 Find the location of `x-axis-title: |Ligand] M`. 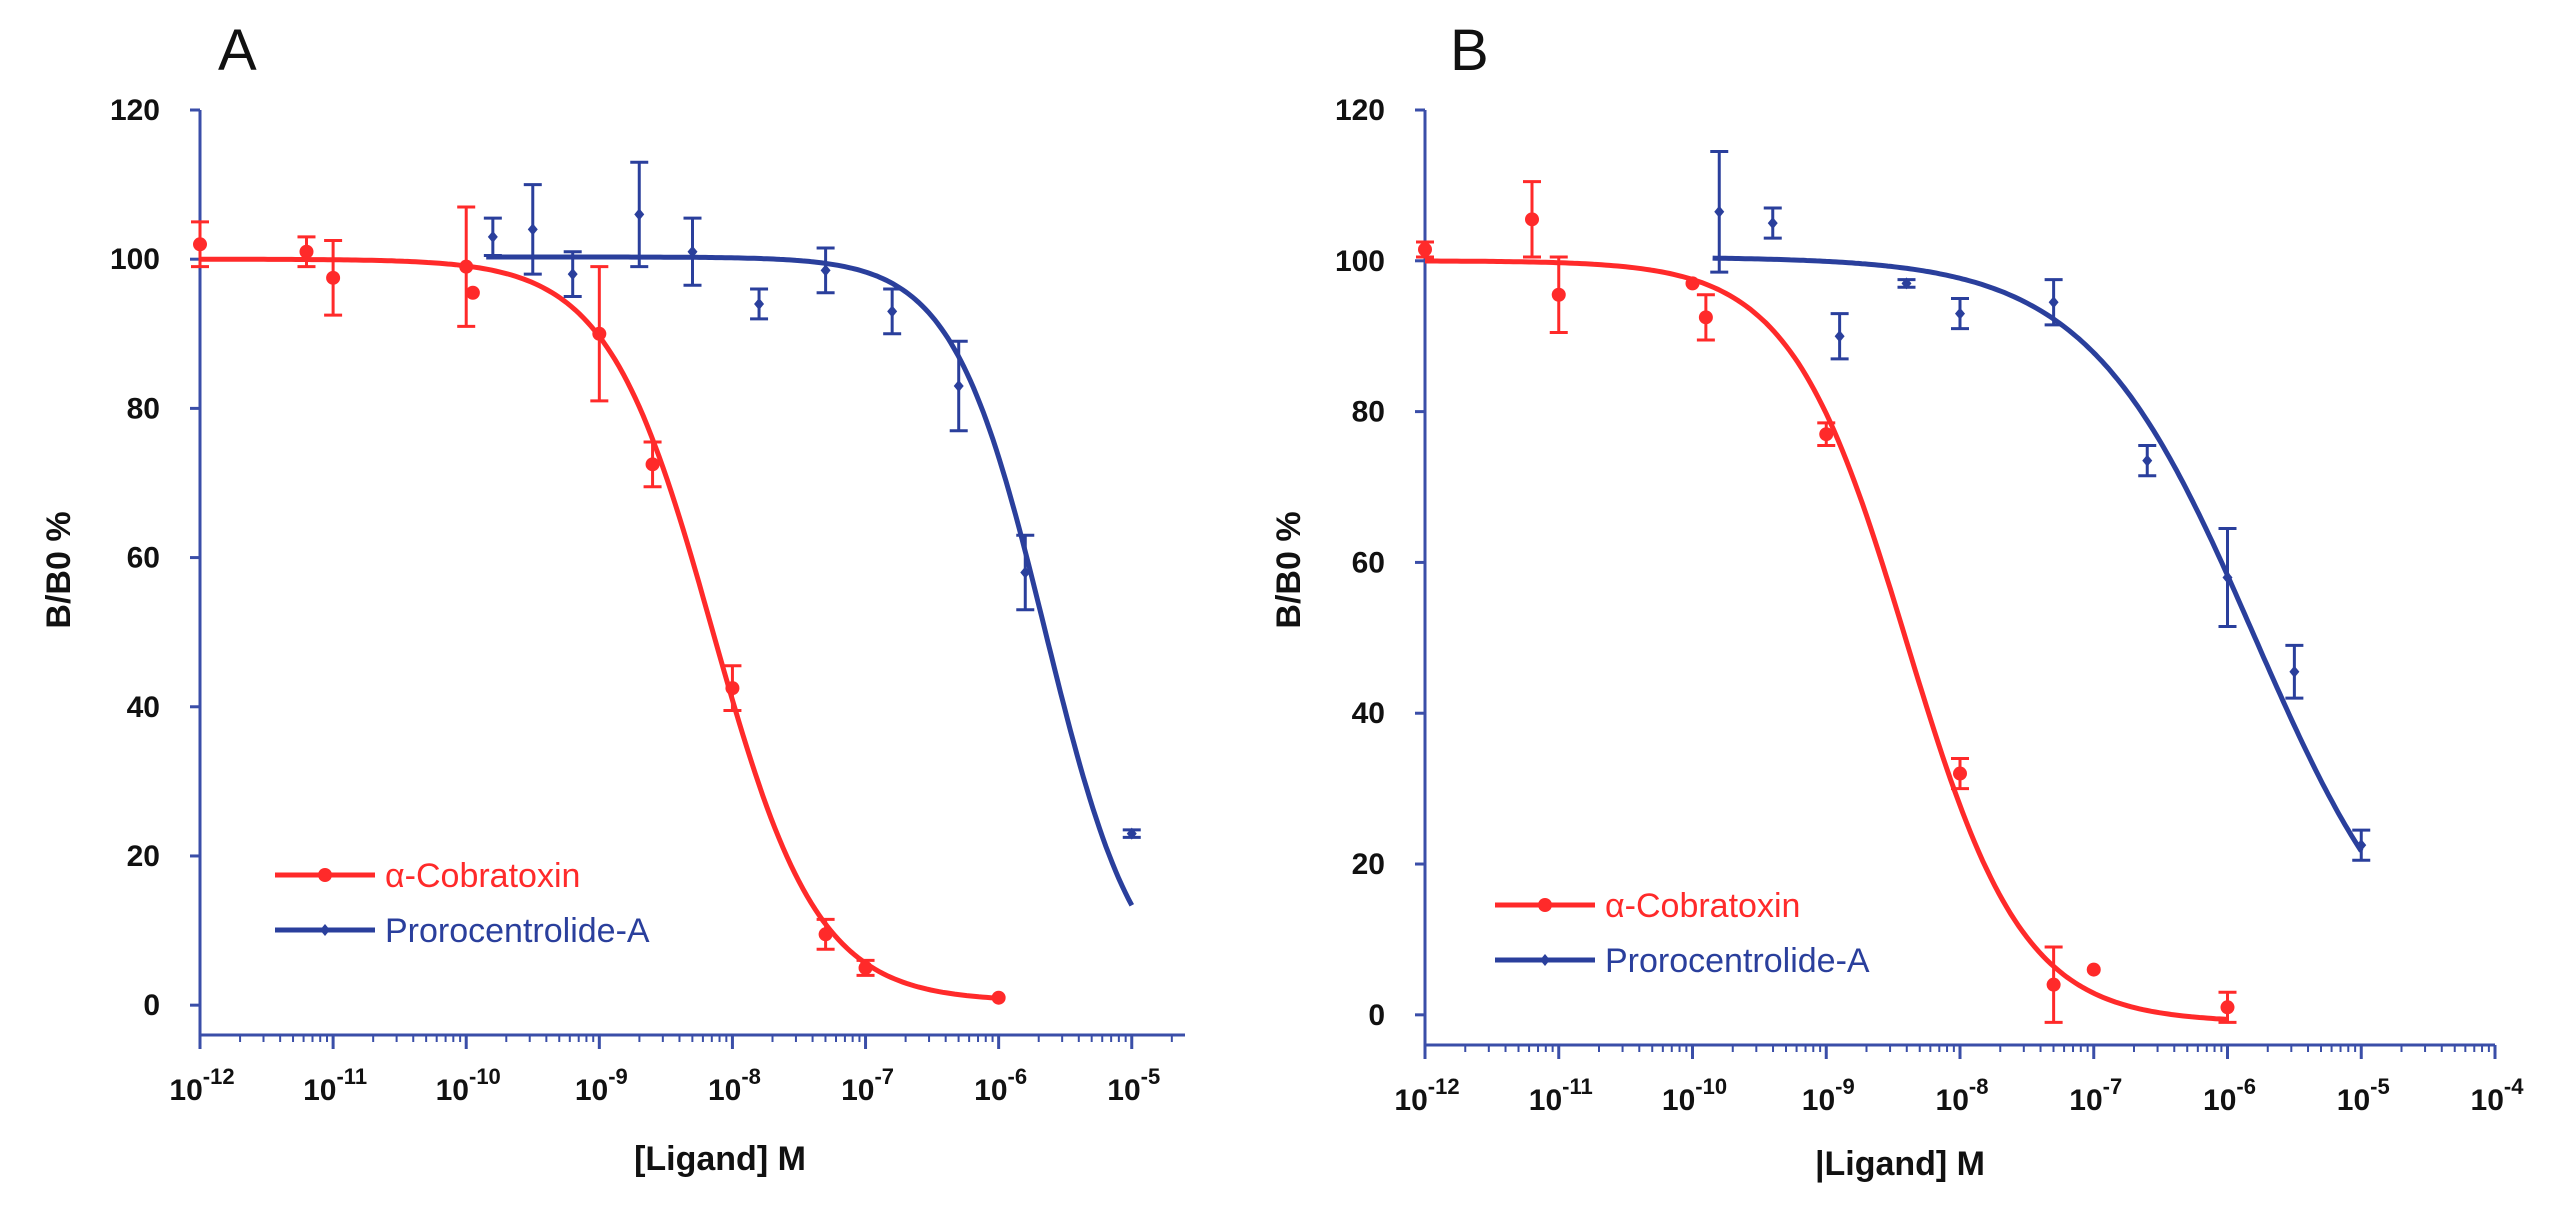

x-axis-title: |Ligand] M is located at coordinates (1900, 1164).